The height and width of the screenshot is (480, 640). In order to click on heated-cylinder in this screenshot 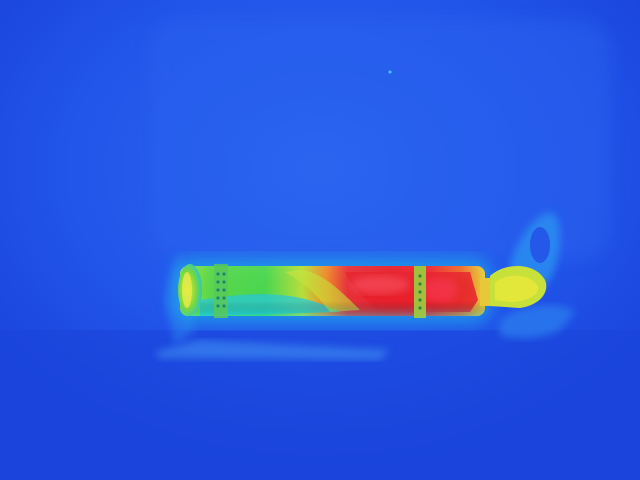, I will do `click(332, 291)`.